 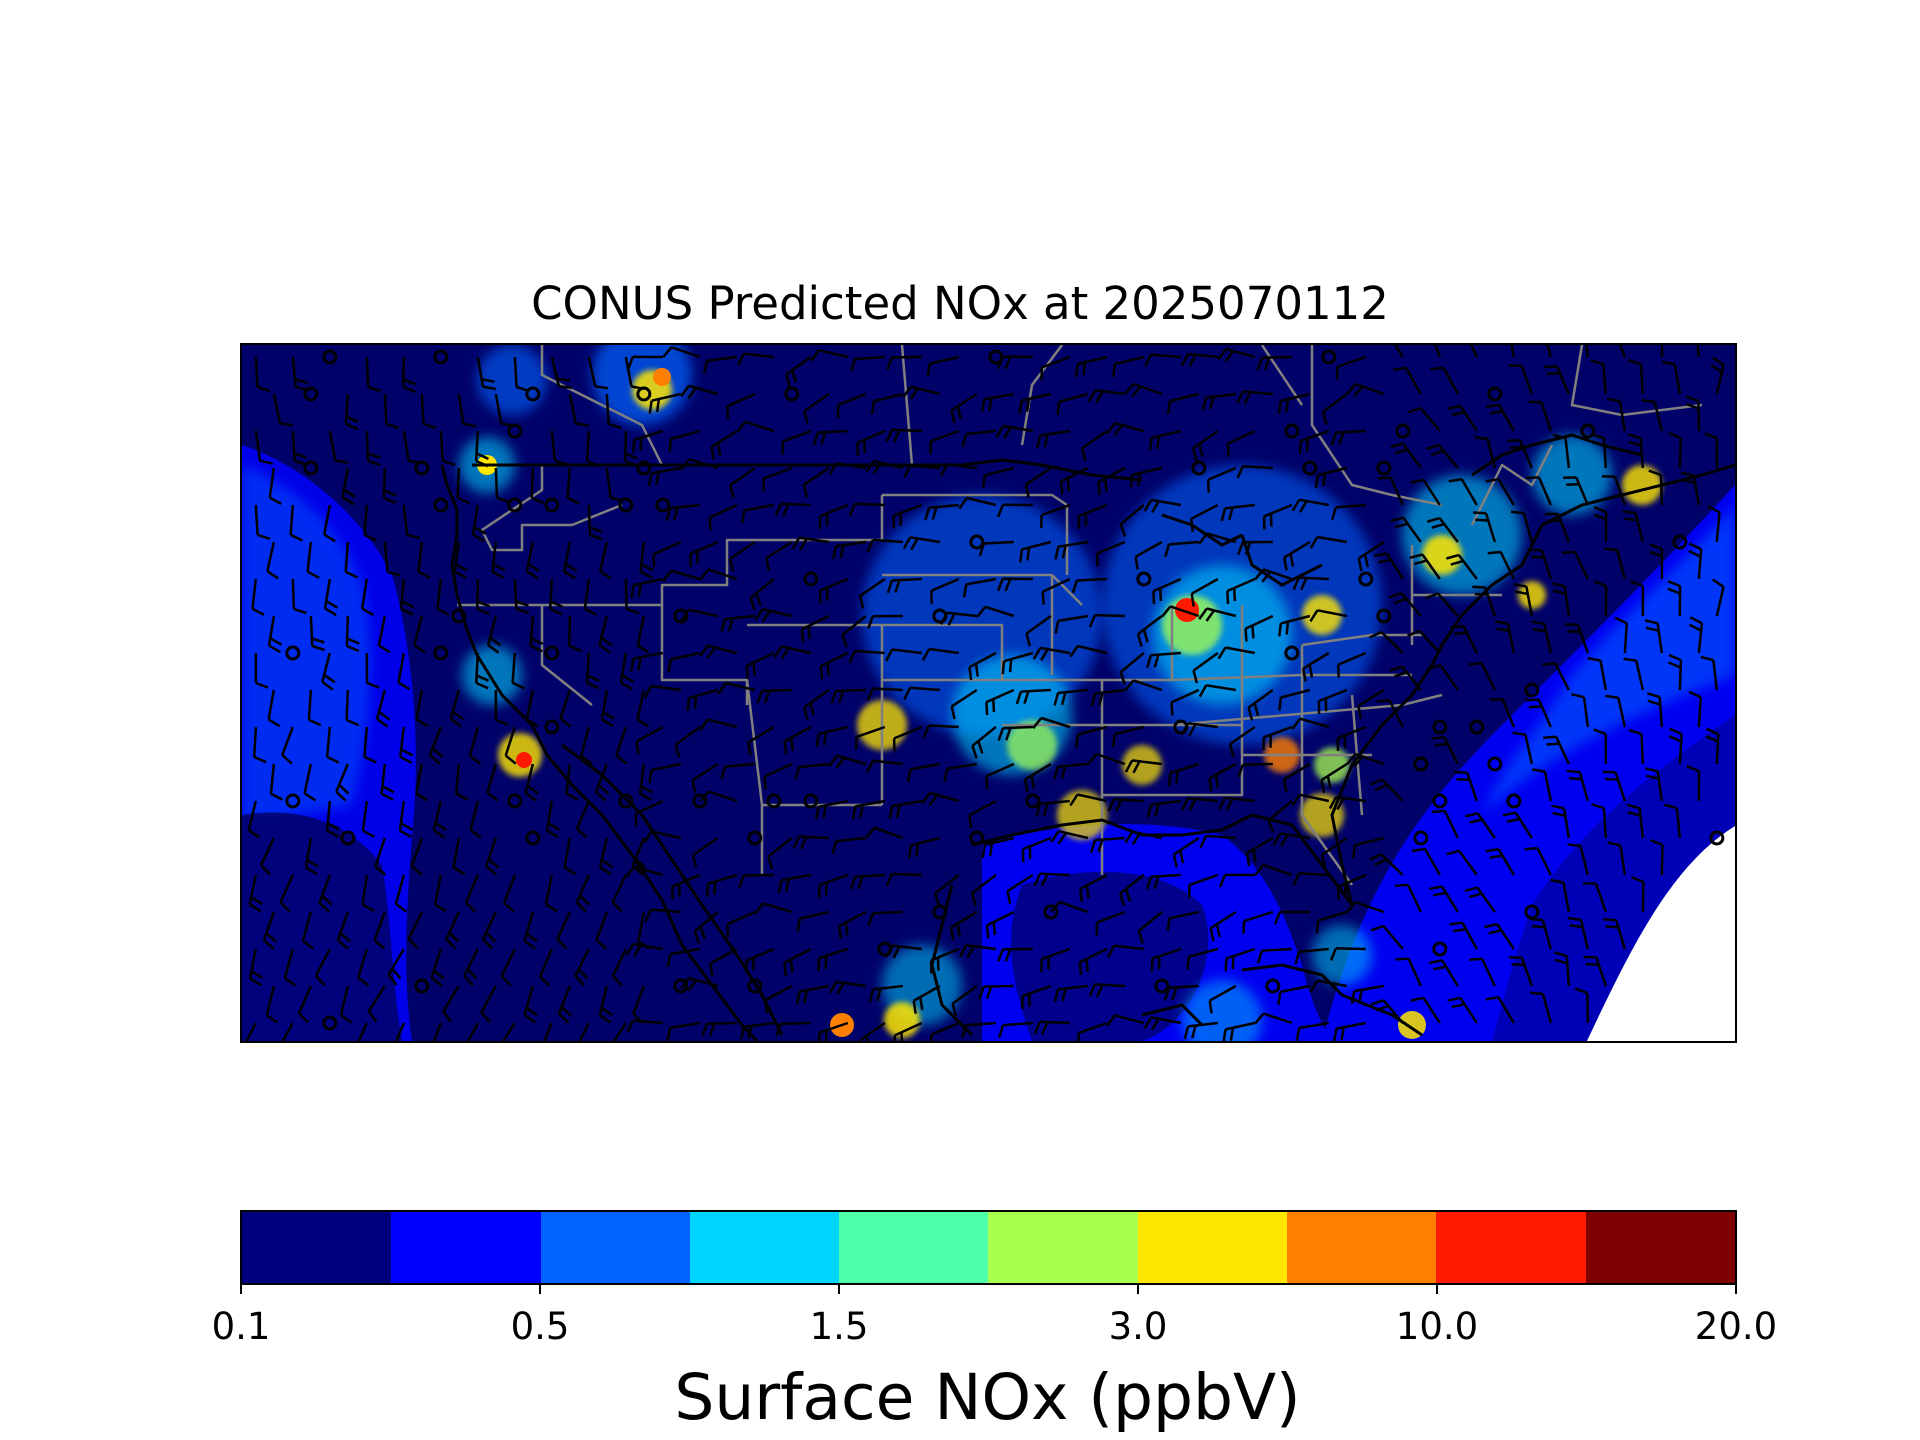 What do you see at coordinates (960, 303) in the screenshot?
I see `map-title: CONUS Predicted NOx at 2025070112` at bounding box center [960, 303].